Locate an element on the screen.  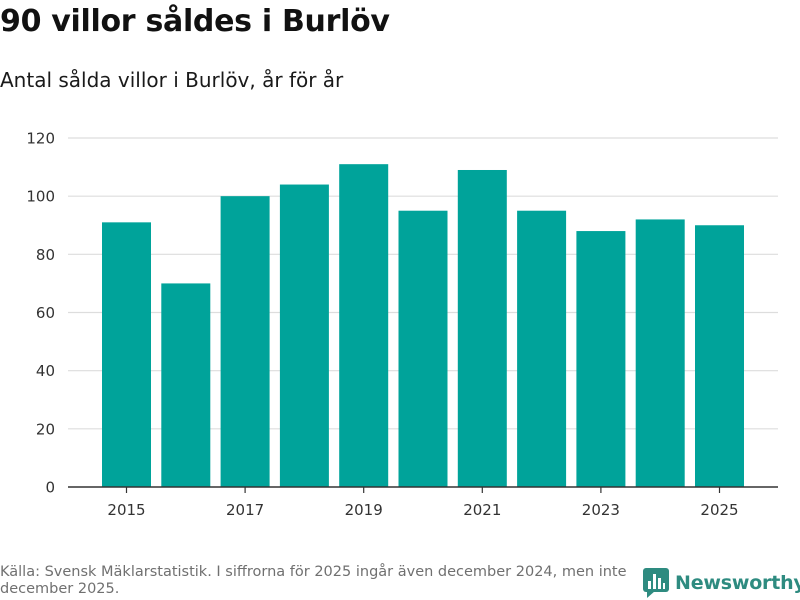
newsworthy-logo: Newsworthy is located at coordinates (721, 583).